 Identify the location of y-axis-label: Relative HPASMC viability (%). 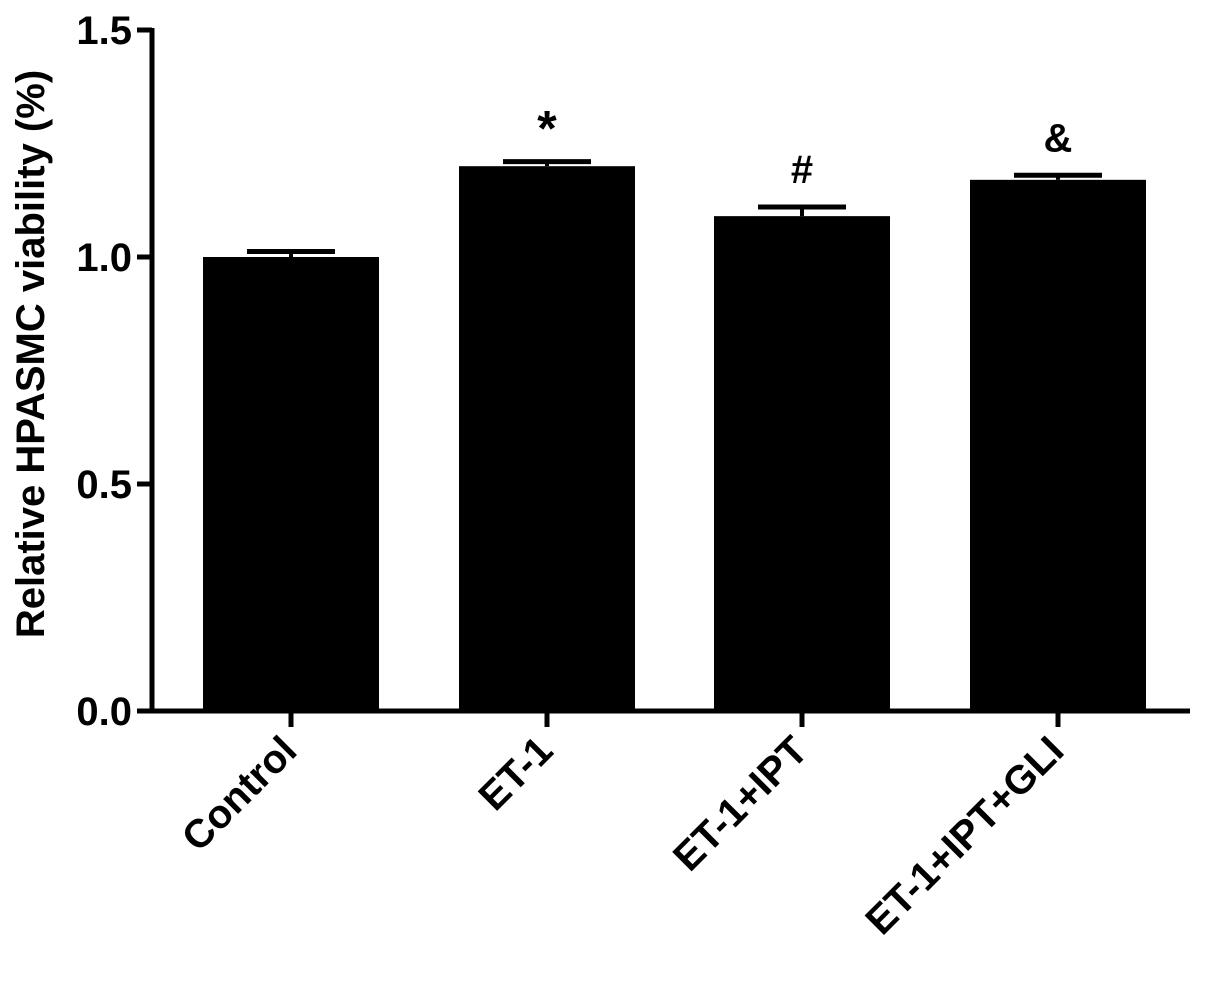
(31, 354).